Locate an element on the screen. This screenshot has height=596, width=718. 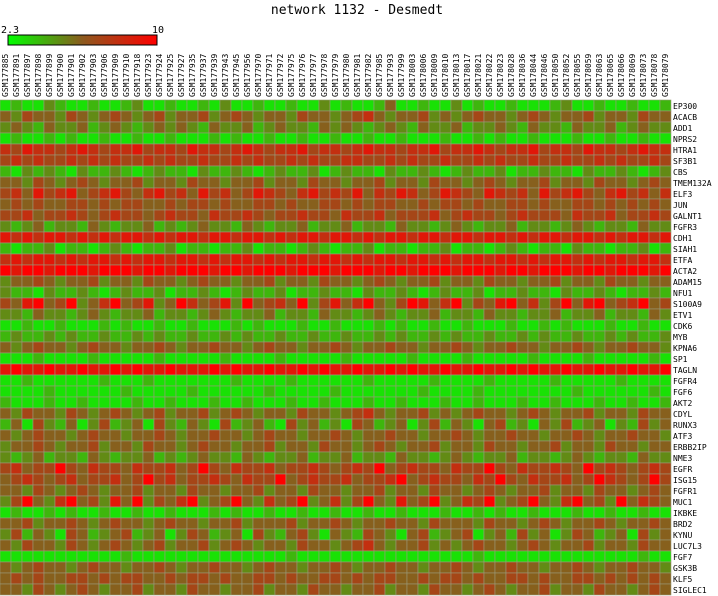
row-label: NME3 is located at coordinates (682, 458).